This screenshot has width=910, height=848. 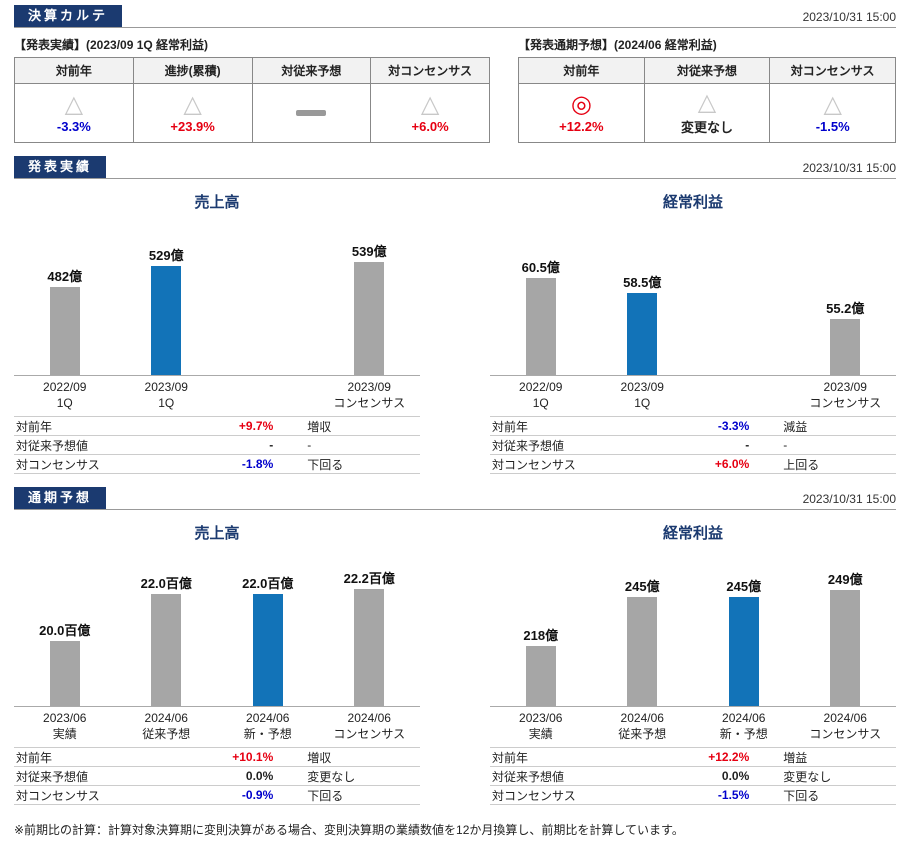 I want to click on category-label: 2024/06 新・予想, so click(x=744, y=726).